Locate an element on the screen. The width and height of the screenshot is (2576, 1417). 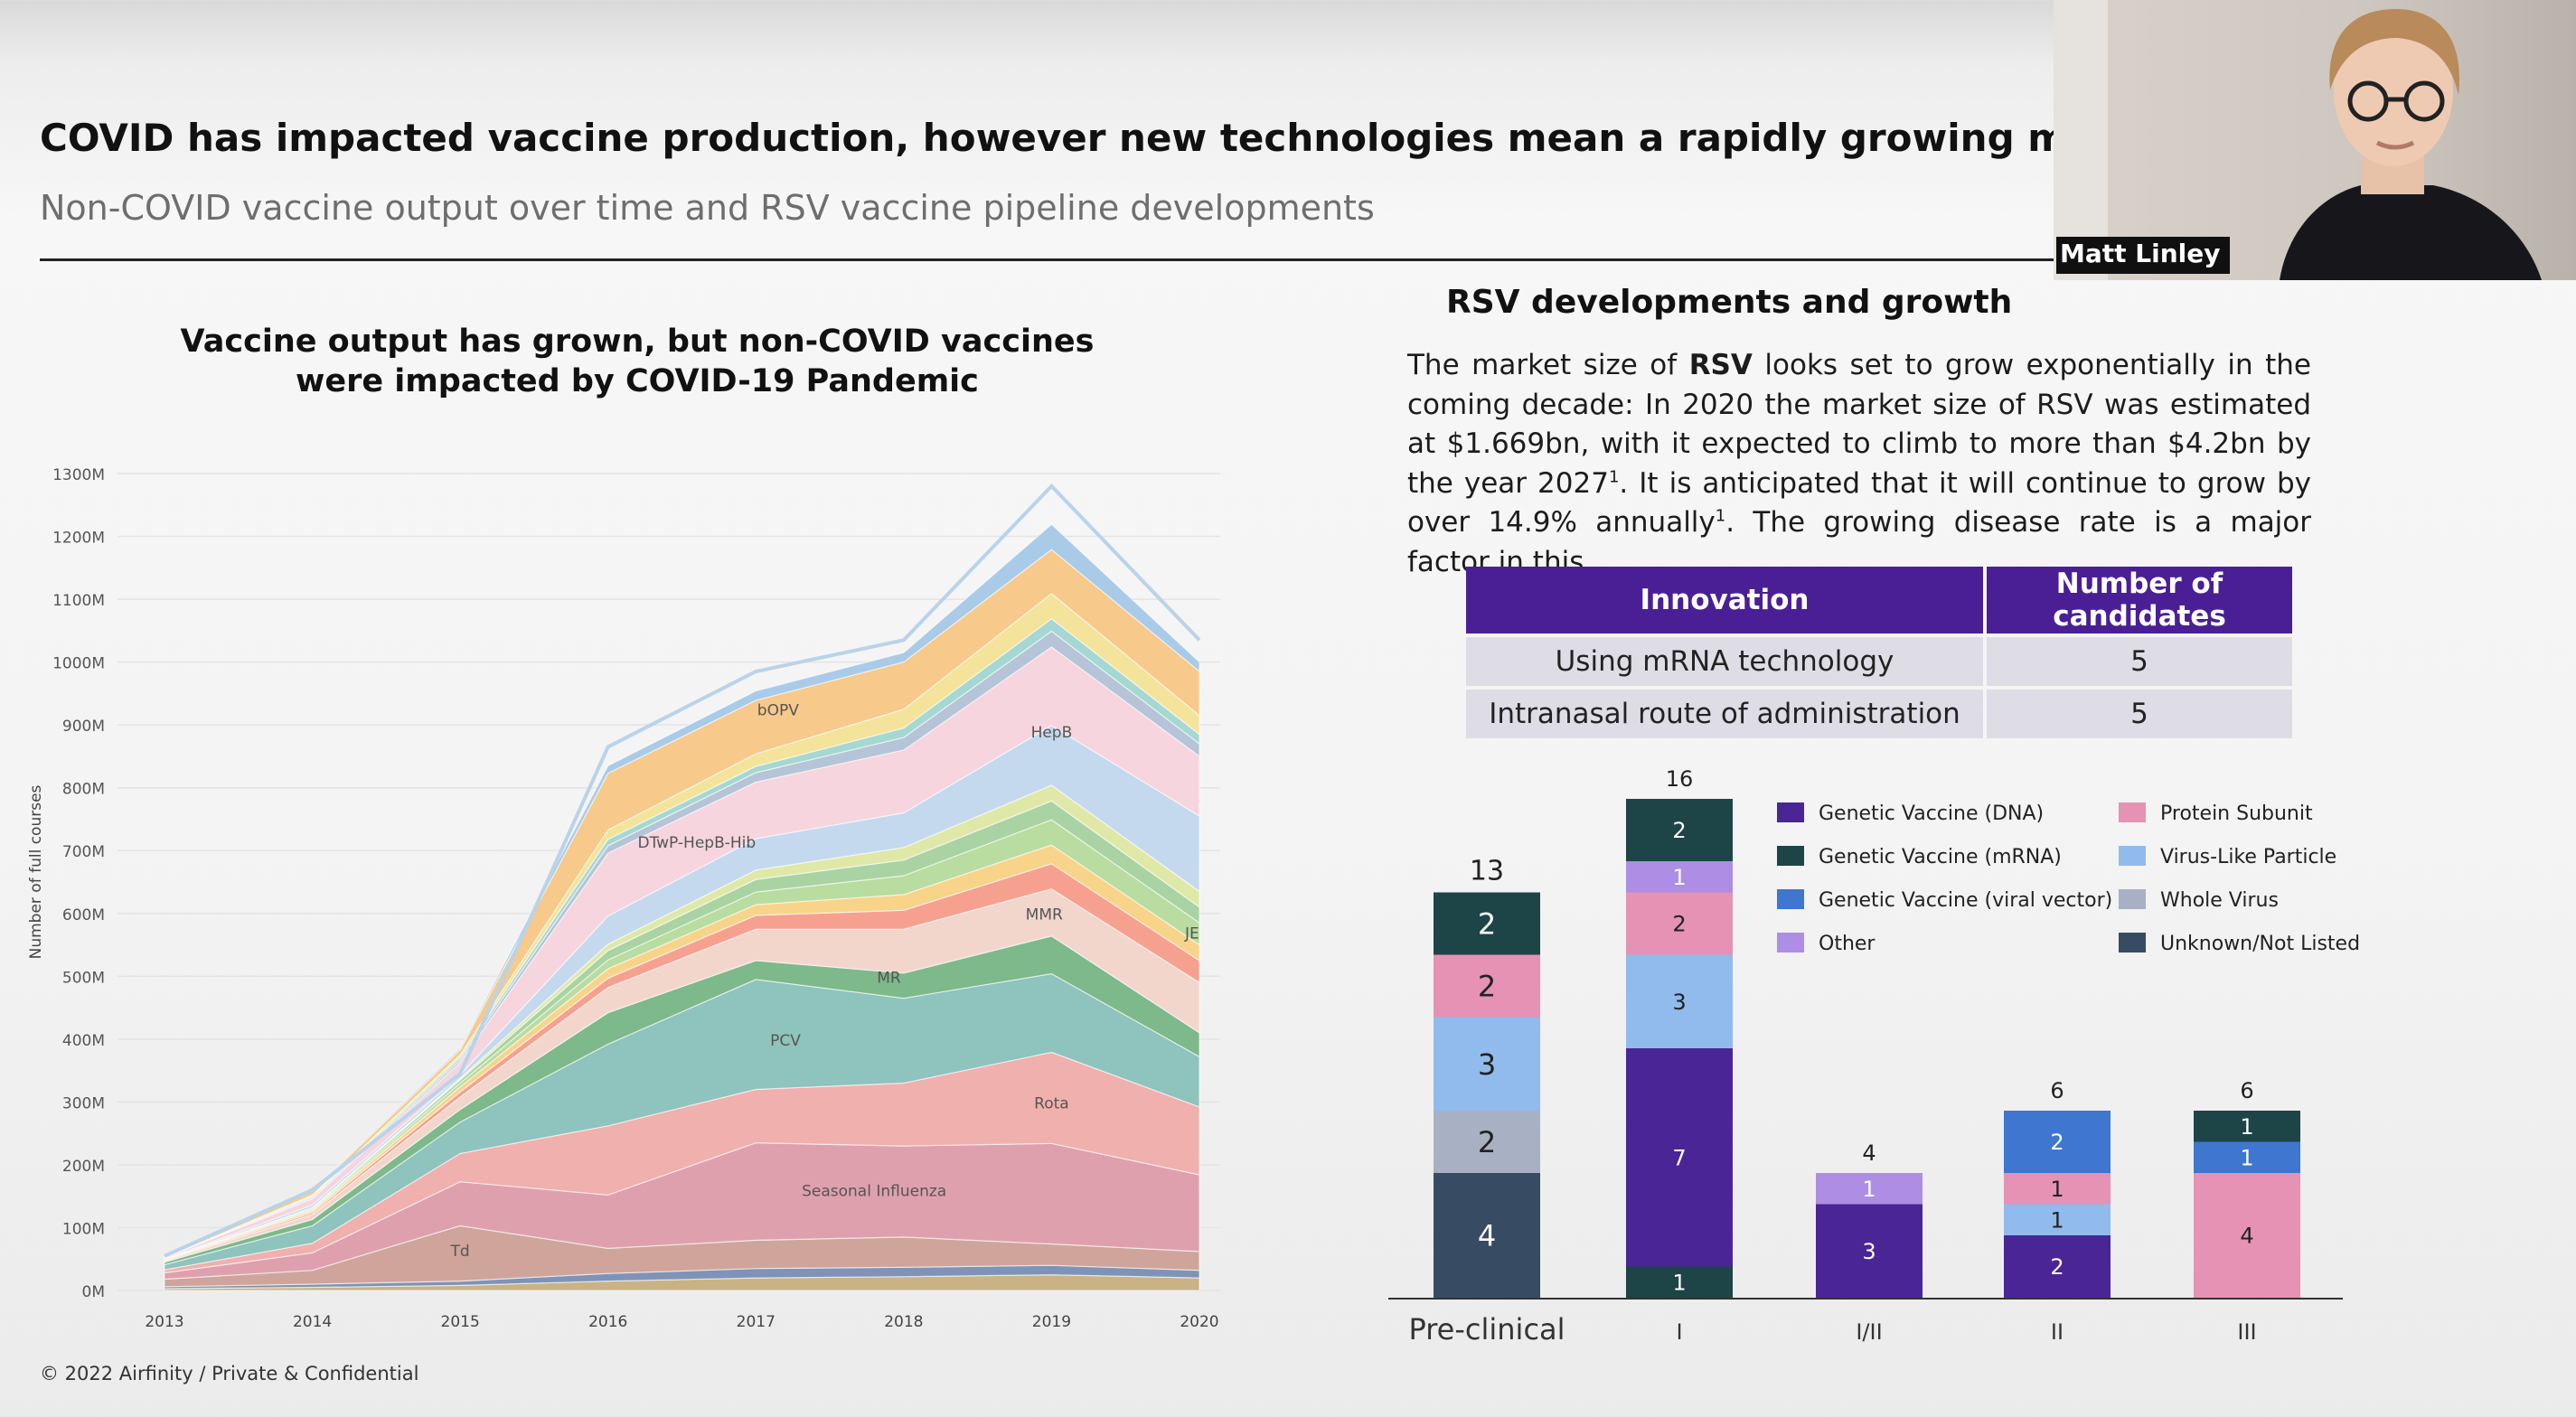
table-header-row: Innovation Number of candidates is located at coordinates (1879, 600).